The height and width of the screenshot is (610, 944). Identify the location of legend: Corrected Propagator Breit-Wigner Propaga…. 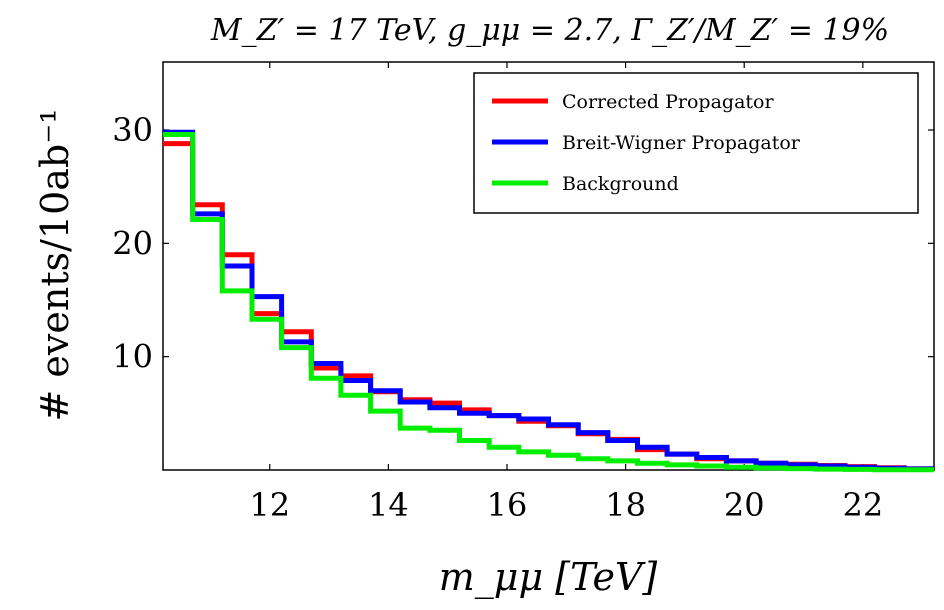
(696, 143).